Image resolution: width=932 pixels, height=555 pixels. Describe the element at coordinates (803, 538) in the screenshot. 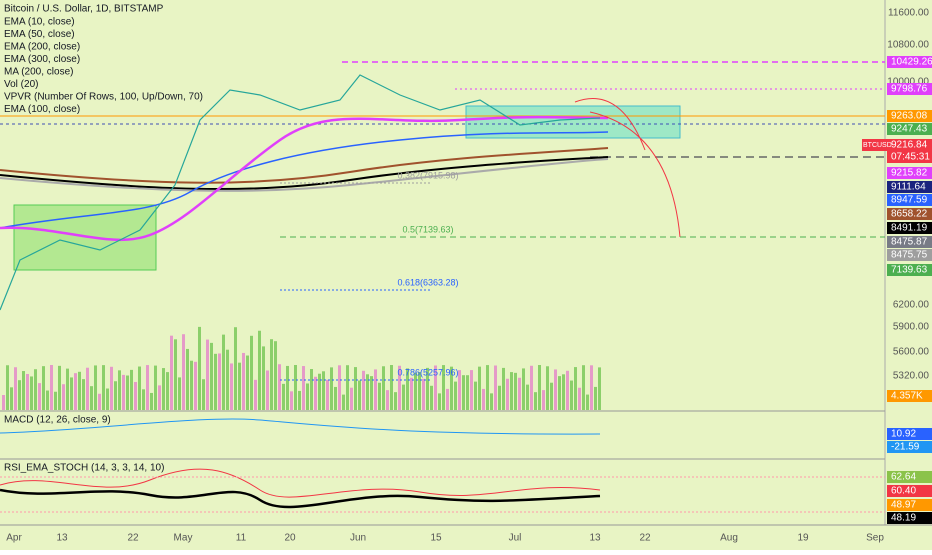

I see `date-axis-label: 19` at that location.